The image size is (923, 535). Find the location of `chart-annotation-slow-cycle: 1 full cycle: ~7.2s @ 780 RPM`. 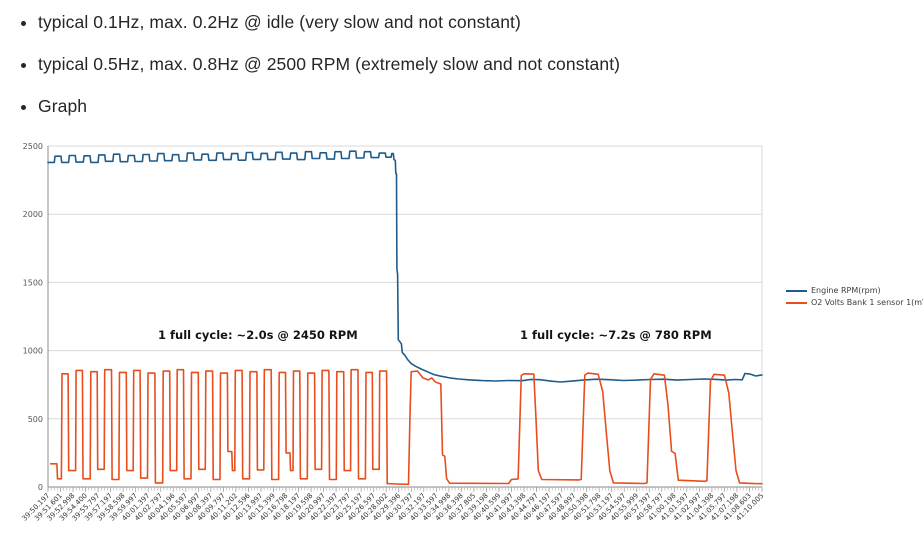

chart-annotation-slow-cycle: 1 full cycle: ~7.2s @ 780 RPM is located at coordinates (616, 335).